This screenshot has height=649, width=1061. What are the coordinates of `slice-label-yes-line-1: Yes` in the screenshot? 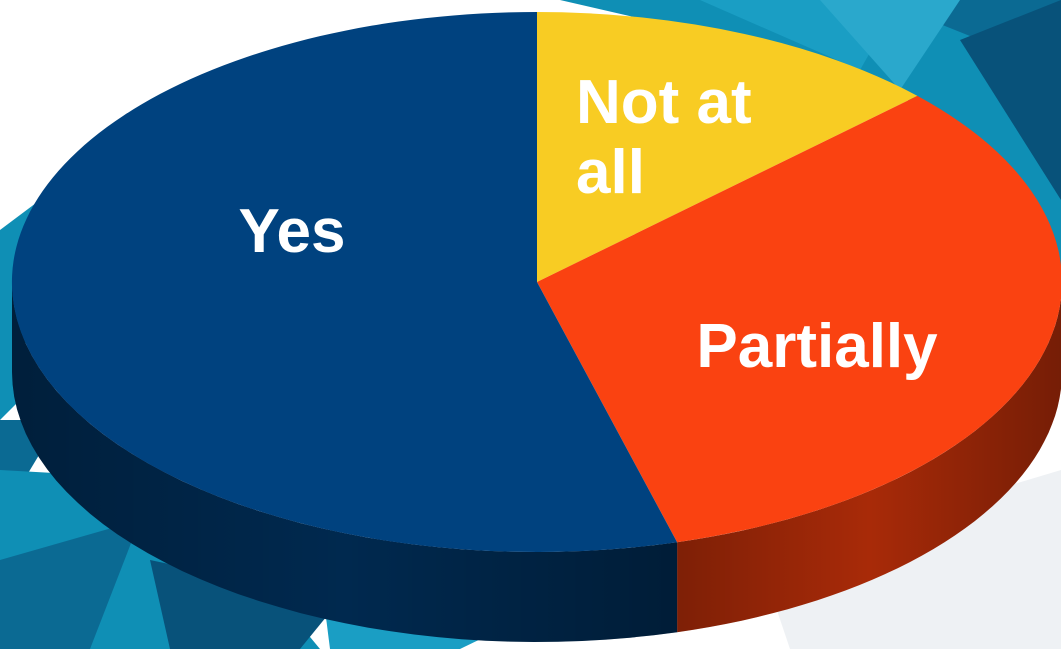 It's located at (292, 231).